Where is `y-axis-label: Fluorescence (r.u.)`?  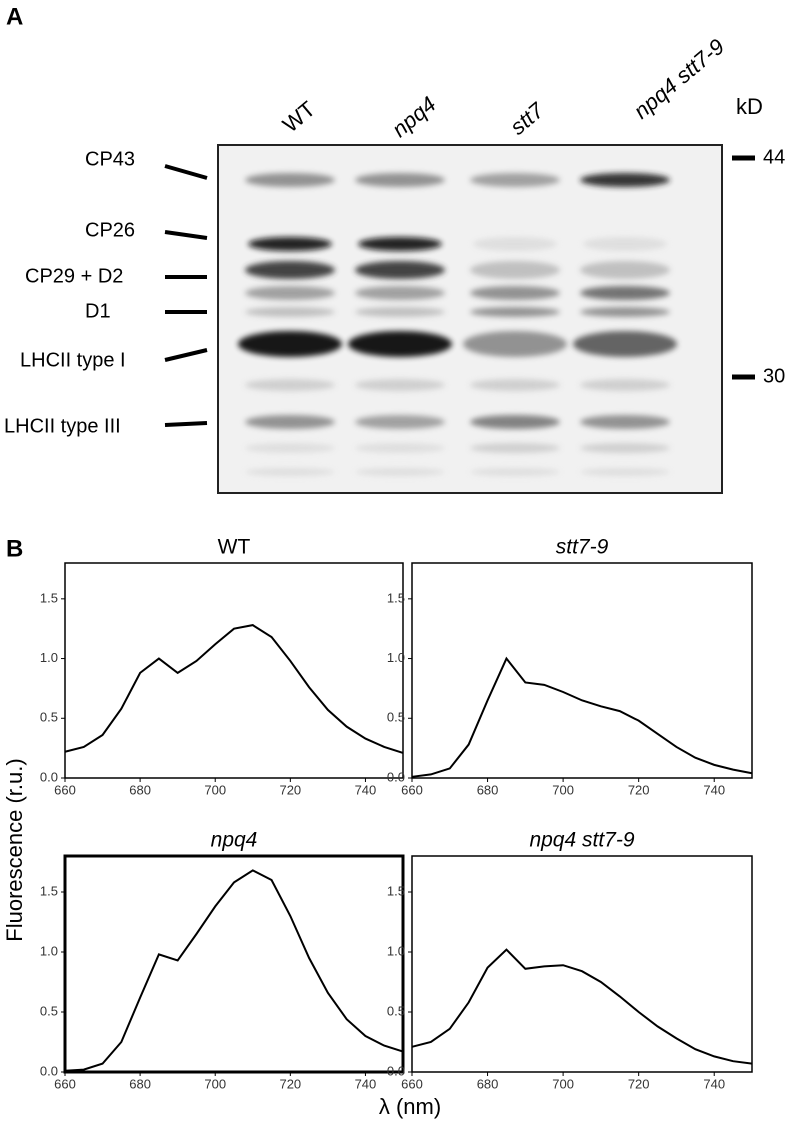
y-axis-label: Fluorescence (r.u.) is located at coordinates (14, 849).